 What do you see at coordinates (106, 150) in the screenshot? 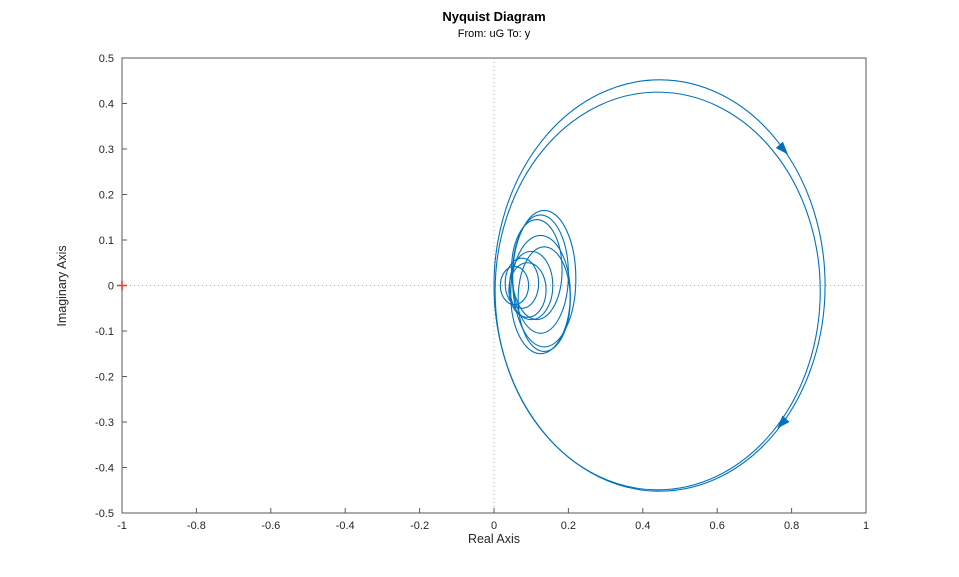
I see `y-tick-label: 0.3` at bounding box center [106, 150].